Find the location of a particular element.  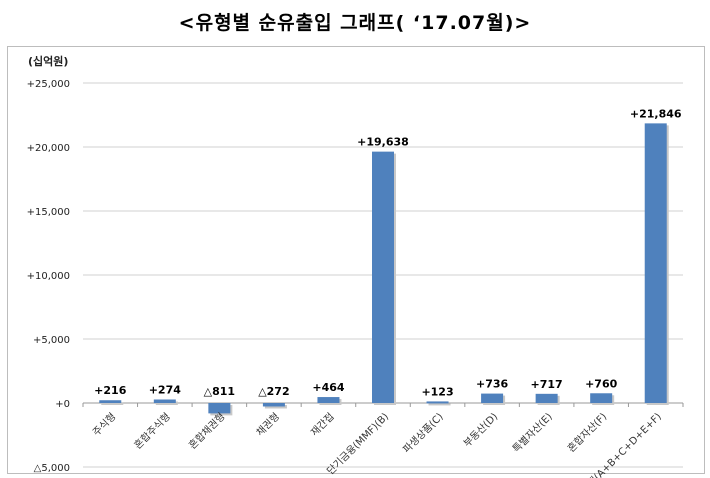

data-label: +760 is located at coordinates (601, 383).